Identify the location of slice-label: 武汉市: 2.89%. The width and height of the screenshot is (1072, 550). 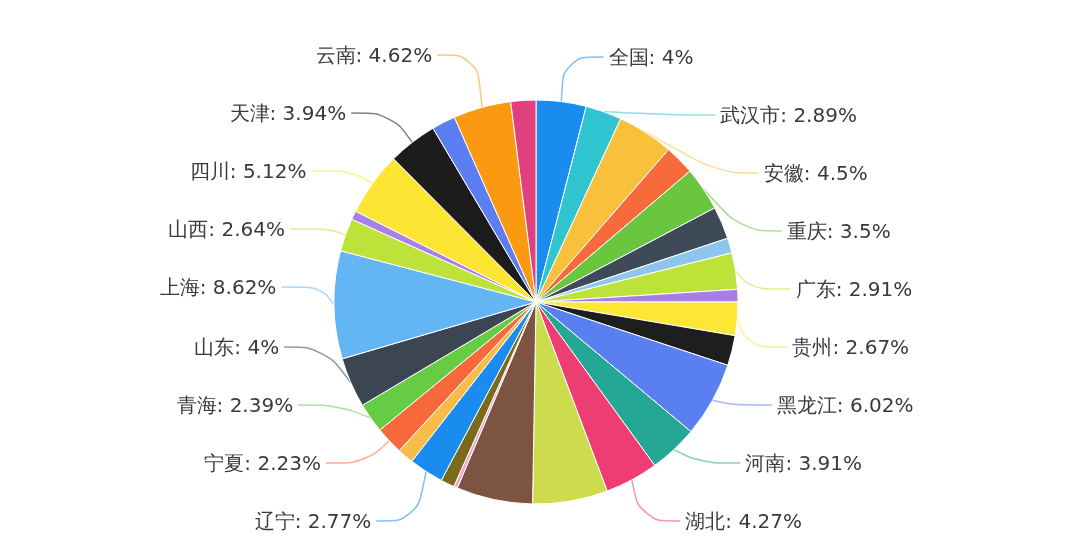
(788, 115).